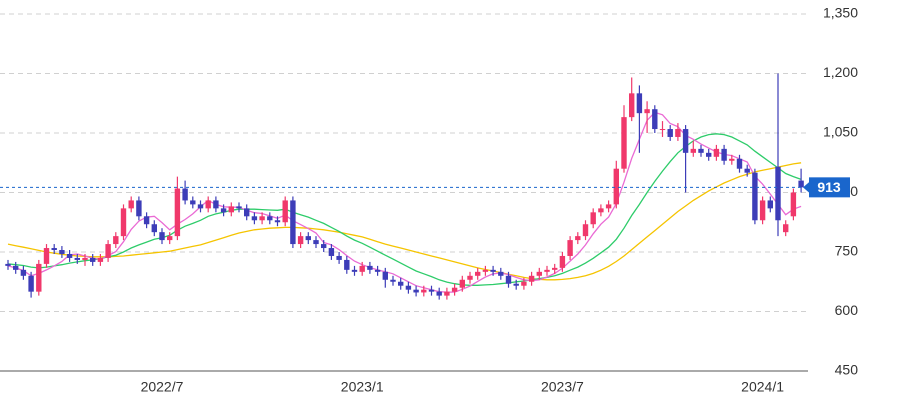 The width and height of the screenshot is (899, 414). Describe the element at coordinates (847, 370) in the screenshot. I see `y-tick-label: 450` at that location.